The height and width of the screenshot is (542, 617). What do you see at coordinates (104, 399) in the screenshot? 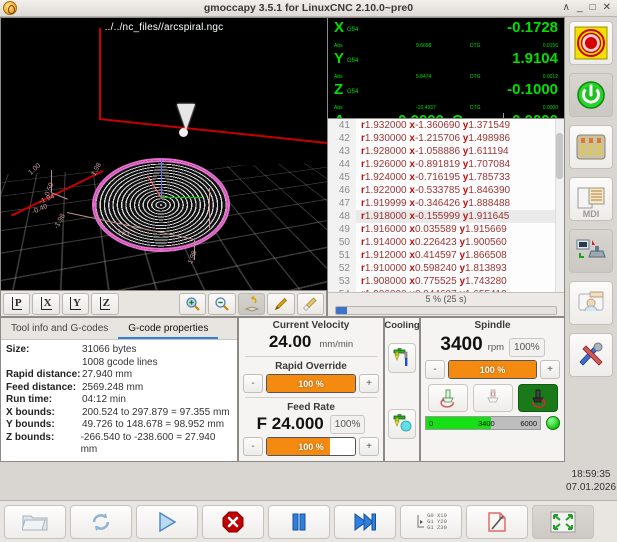
I see `gcode-property-value: 04:12 min` at bounding box center [104, 399].